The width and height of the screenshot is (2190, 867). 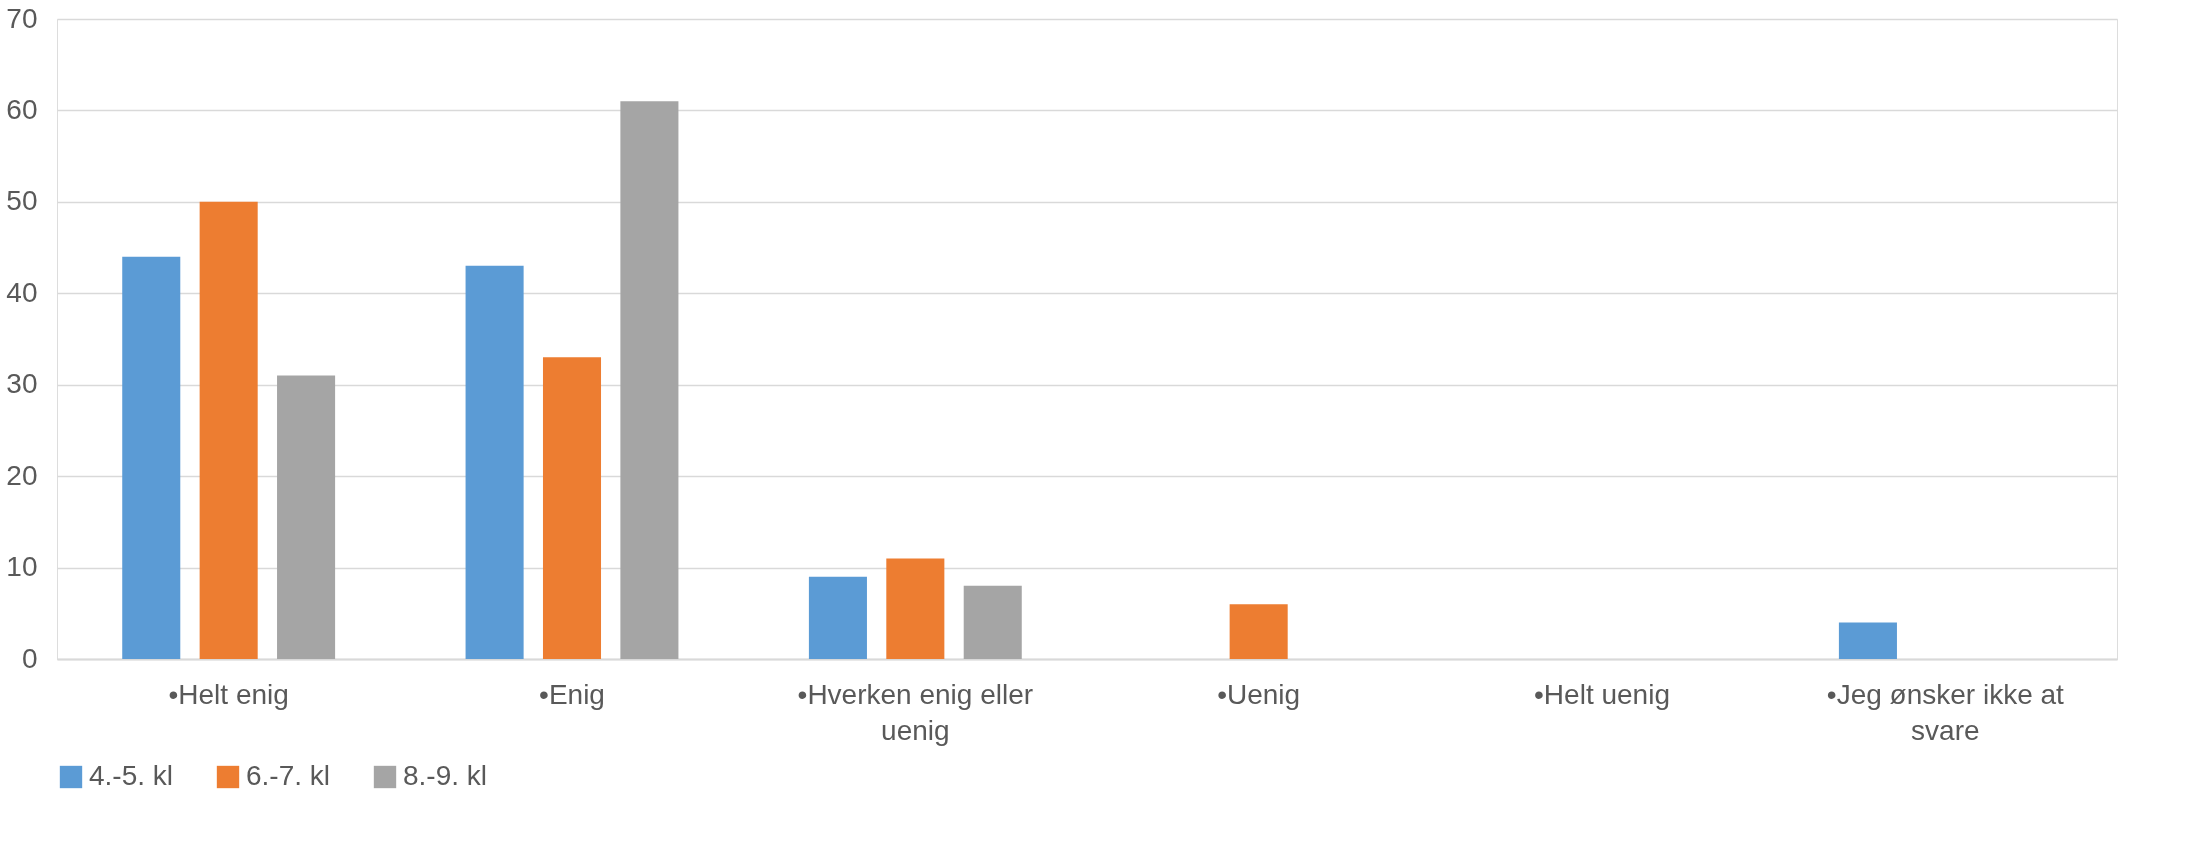 What do you see at coordinates (1259, 694) in the screenshot?
I see `x-tick-label: •Uenig` at bounding box center [1259, 694].